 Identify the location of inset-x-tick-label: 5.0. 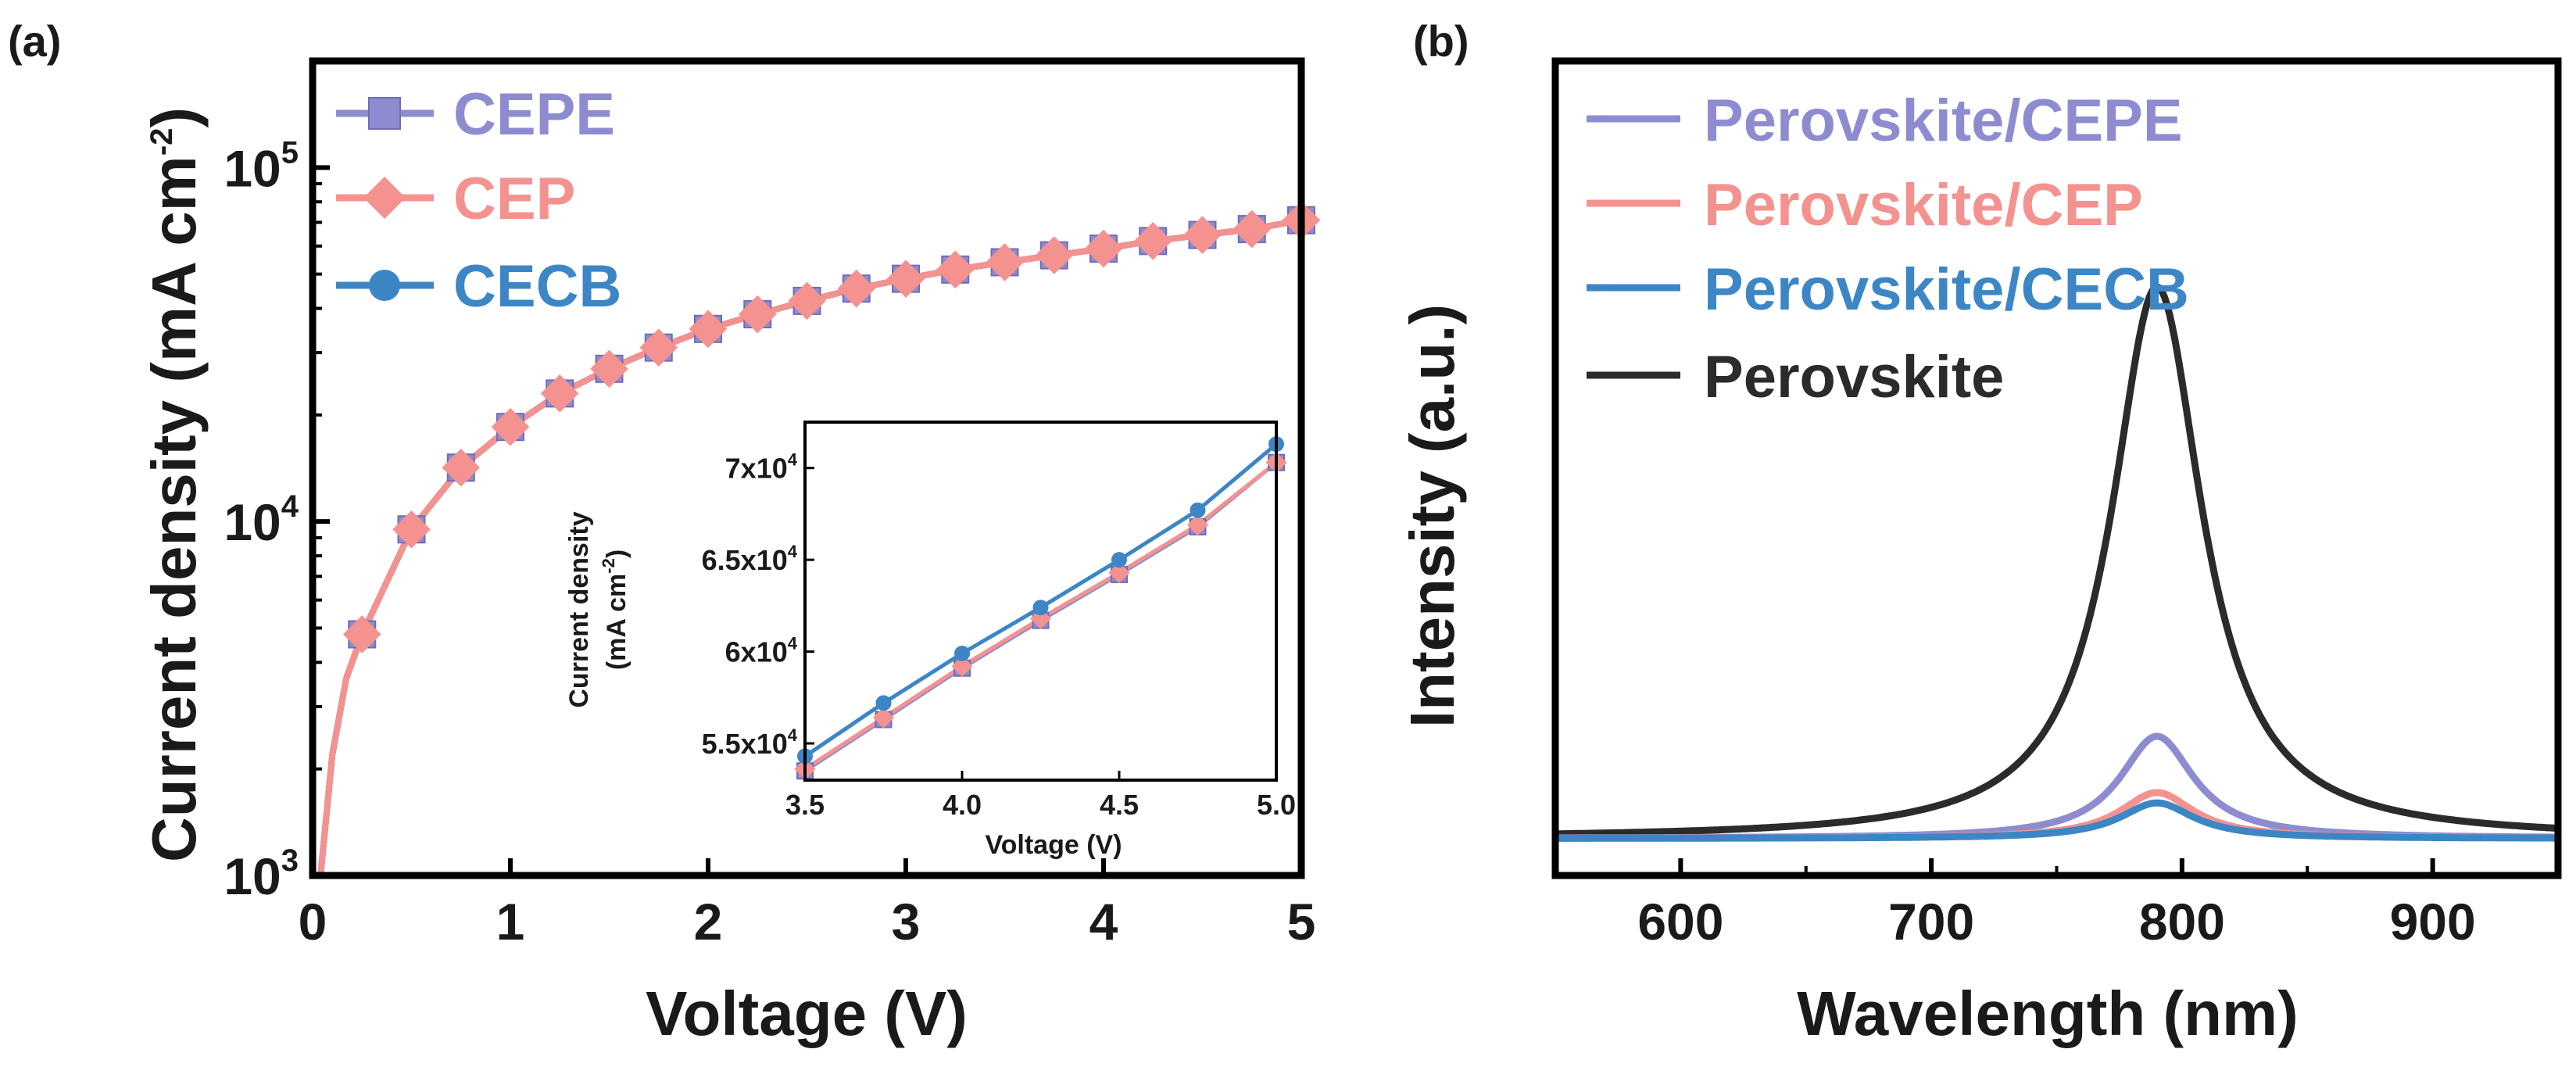
(1276, 805).